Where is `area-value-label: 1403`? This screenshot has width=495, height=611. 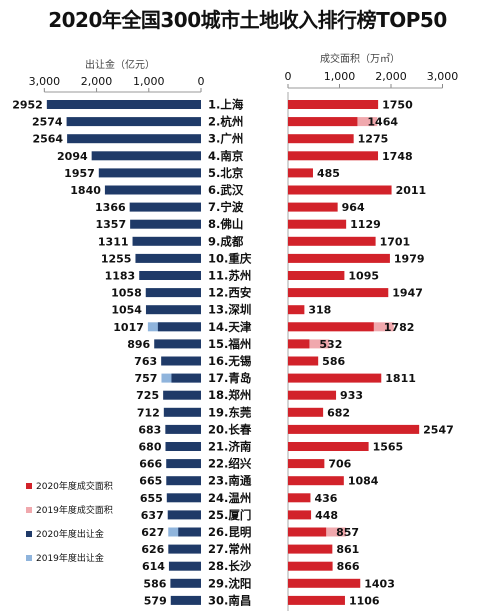 area-value-label: 1403 is located at coordinates (379, 583).